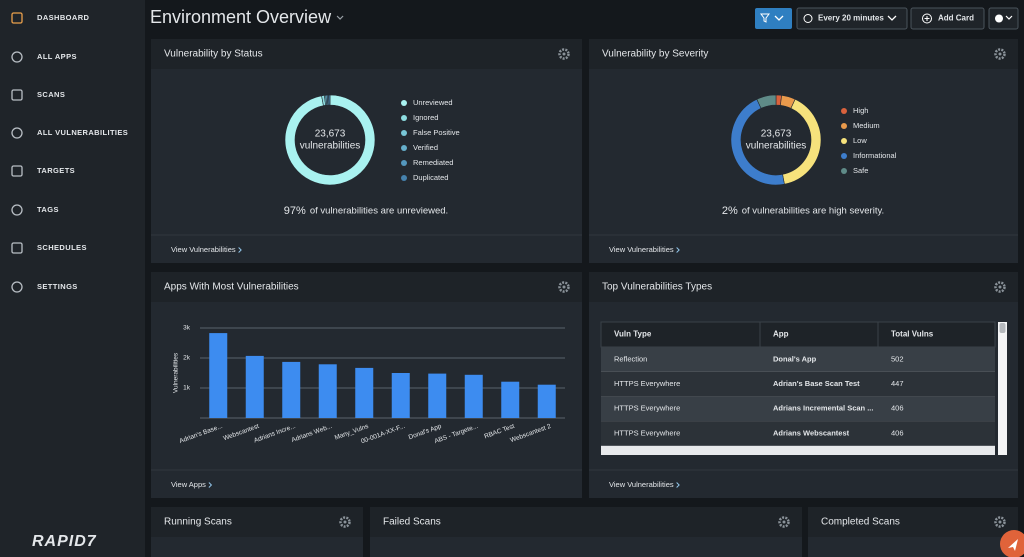 The image size is (1024, 557). What do you see at coordinates (330, 146) in the screenshot?
I see `donut-total-label: vulnerabilities` at bounding box center [330, 146].